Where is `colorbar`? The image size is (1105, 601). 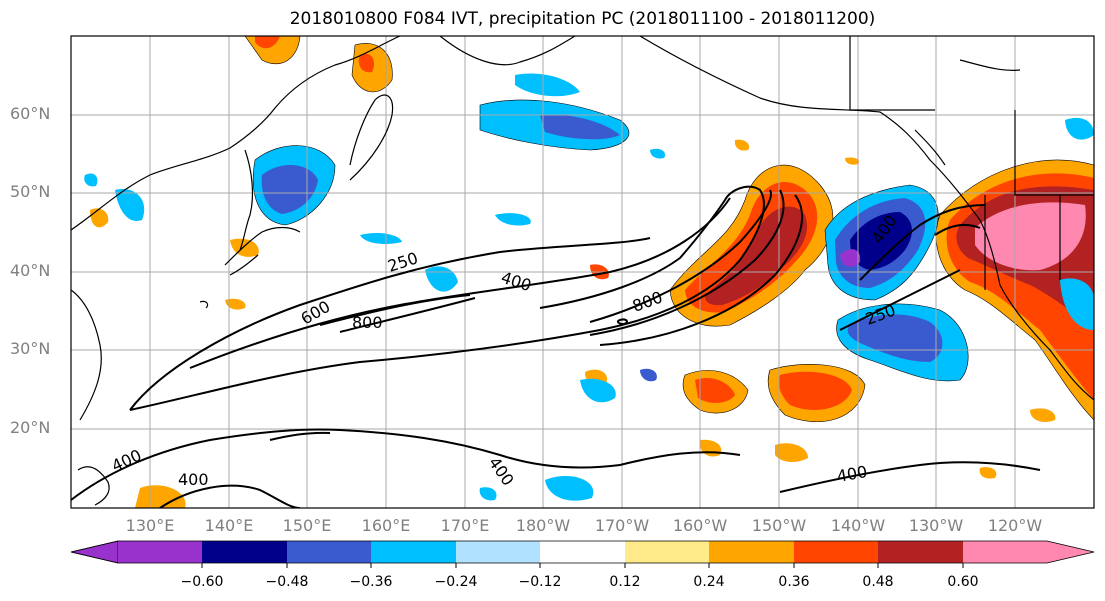
colorbar is located at coordinates (582, 554).